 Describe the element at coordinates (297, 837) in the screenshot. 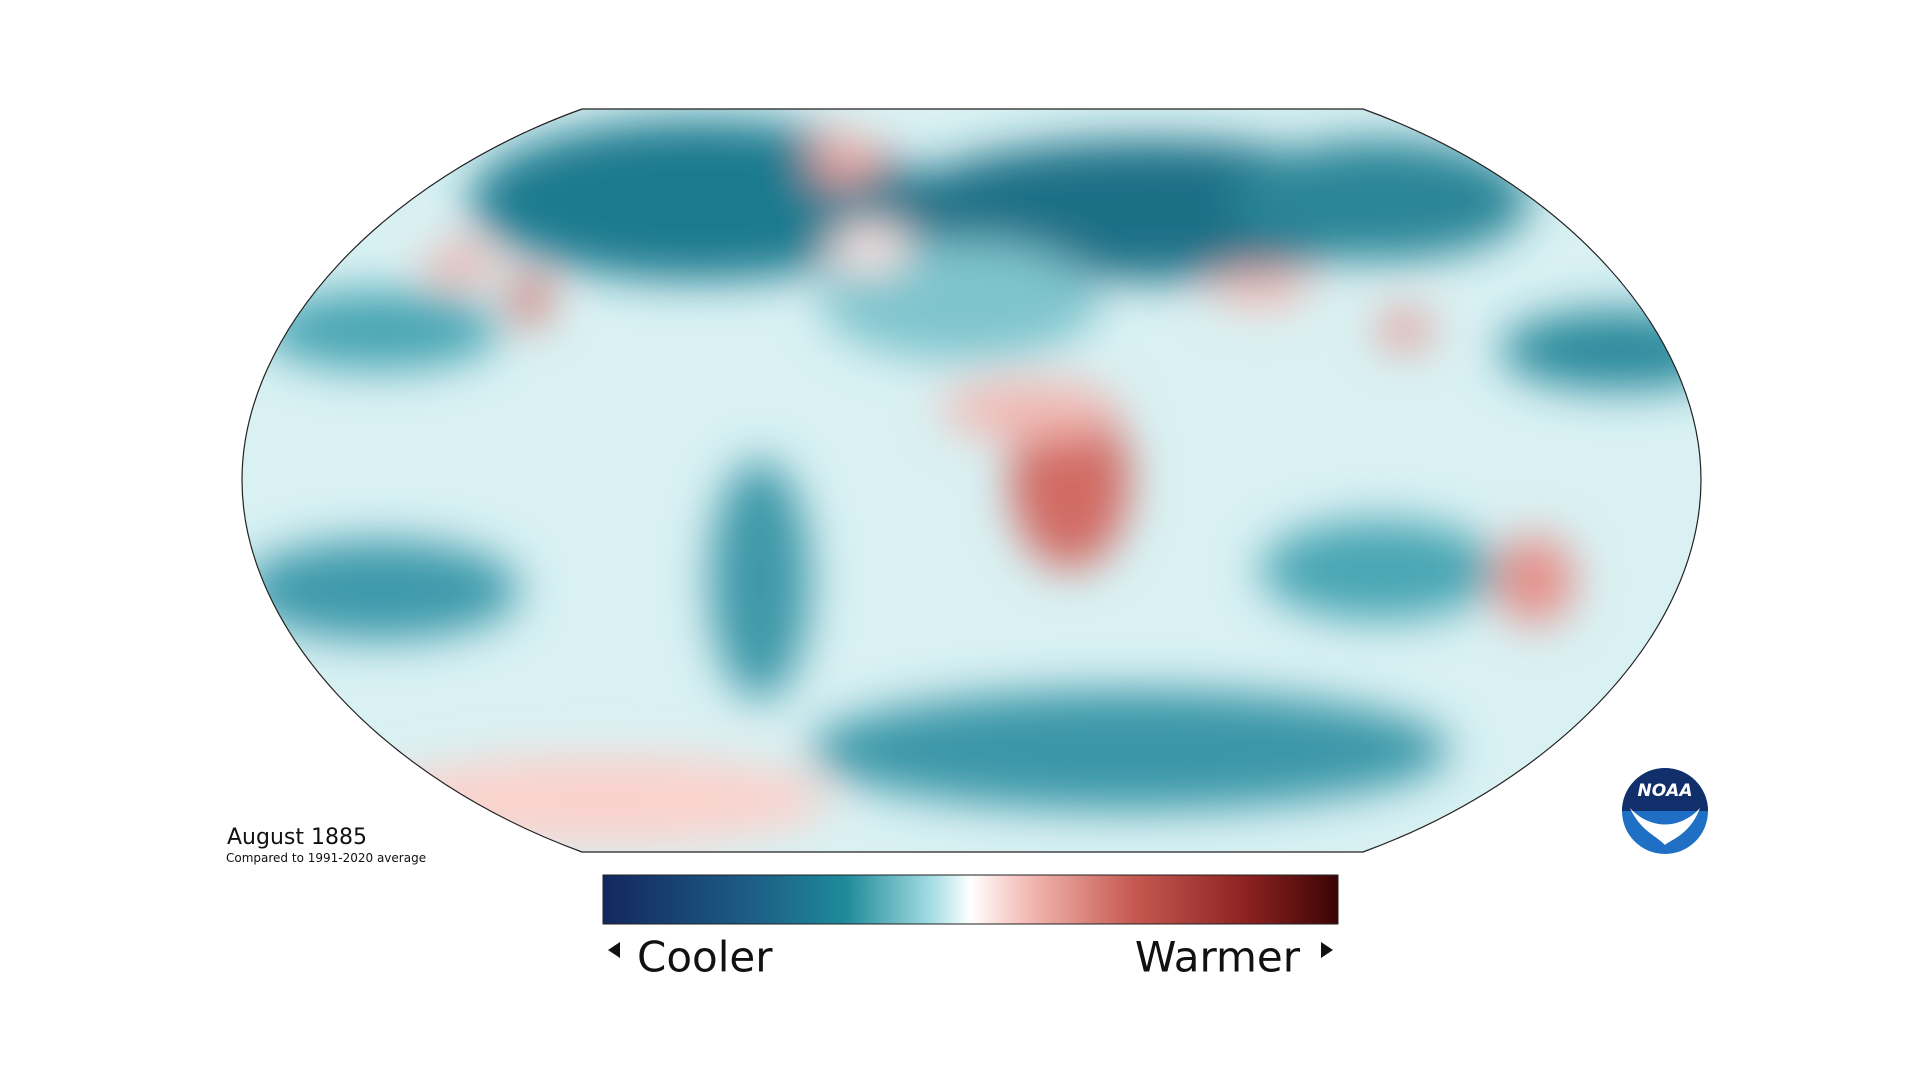

I see `map-title: August 1885` at that location.